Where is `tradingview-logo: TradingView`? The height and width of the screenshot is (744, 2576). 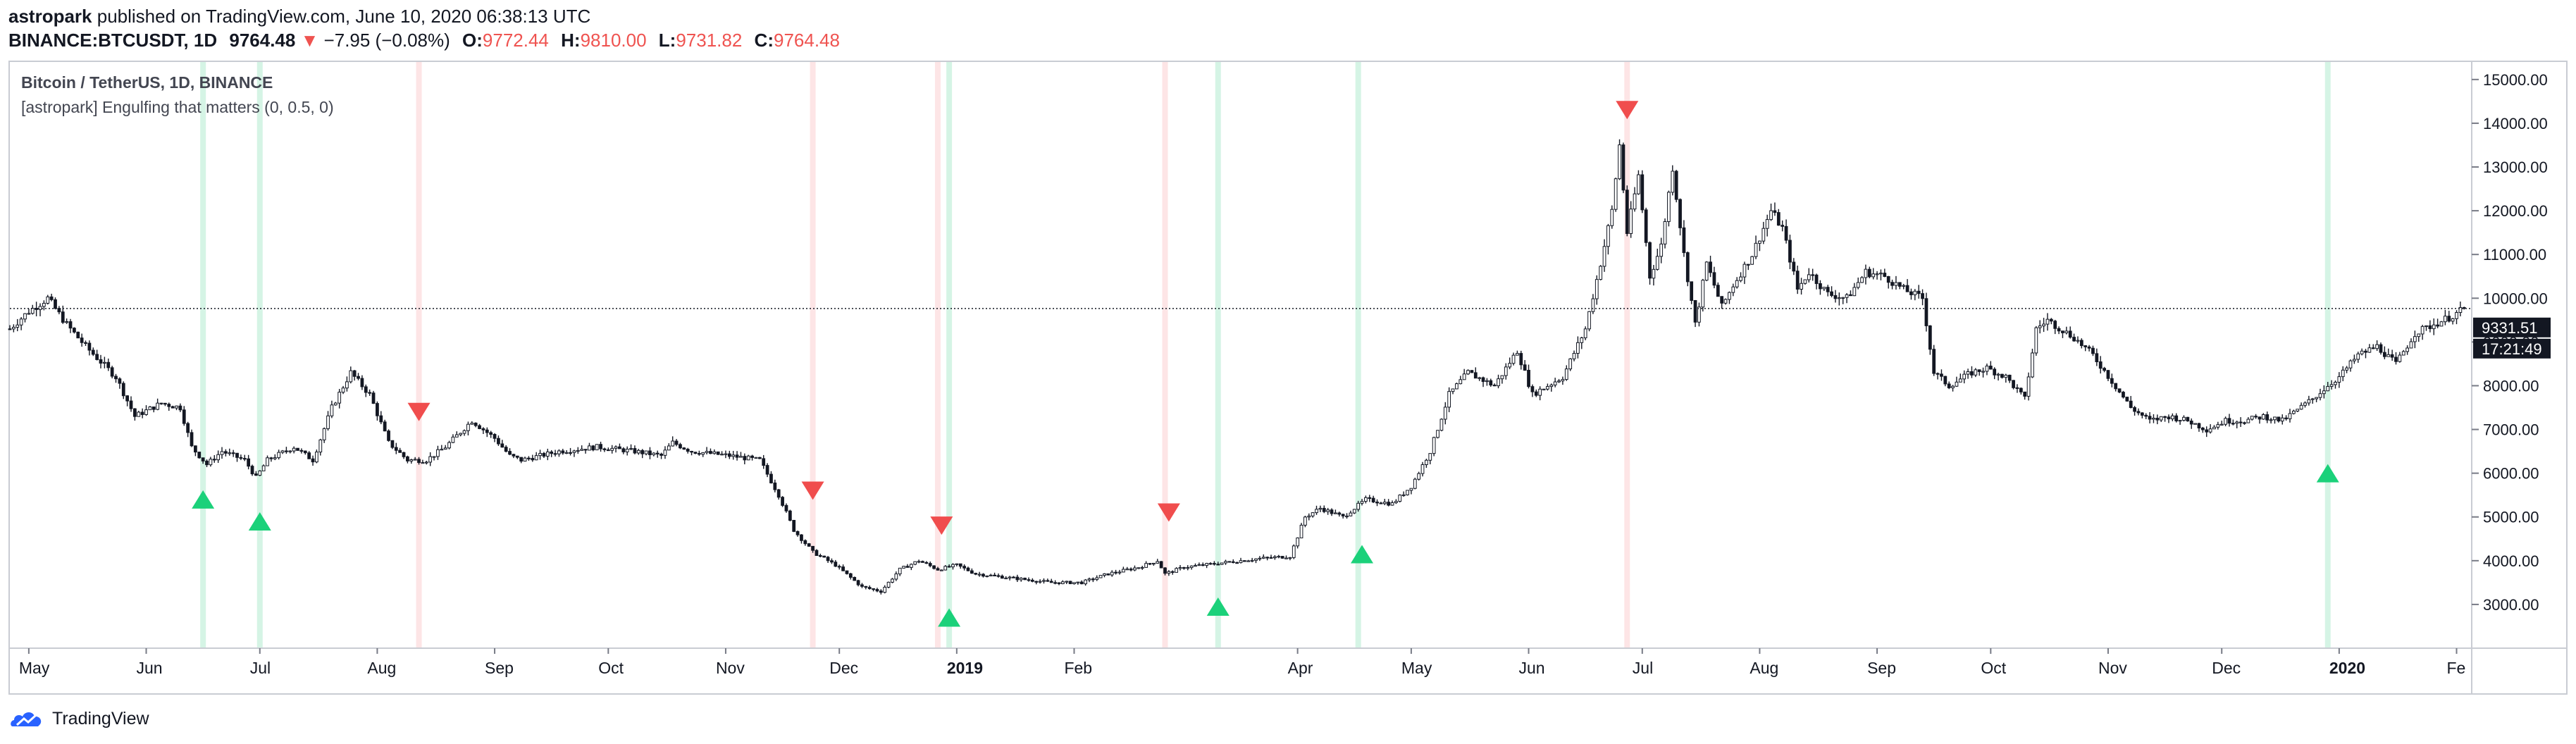
tradingview-logo: TradingView is located at coordinates (79, 719).